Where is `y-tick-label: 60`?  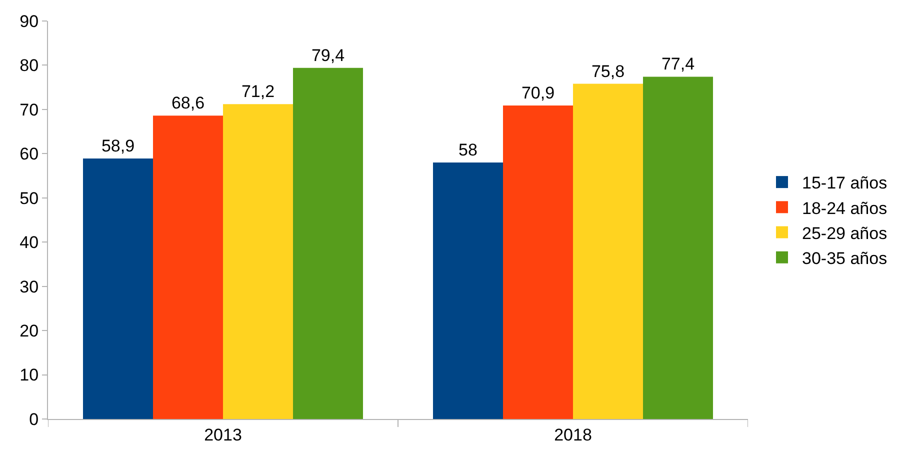 y-tick-label: 60 is located at coordinates (29, 154).